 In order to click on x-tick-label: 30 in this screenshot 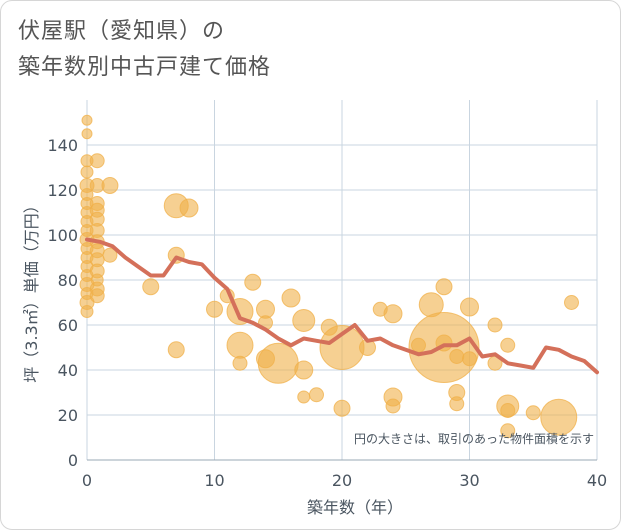, I will do `click(469, 480)`.